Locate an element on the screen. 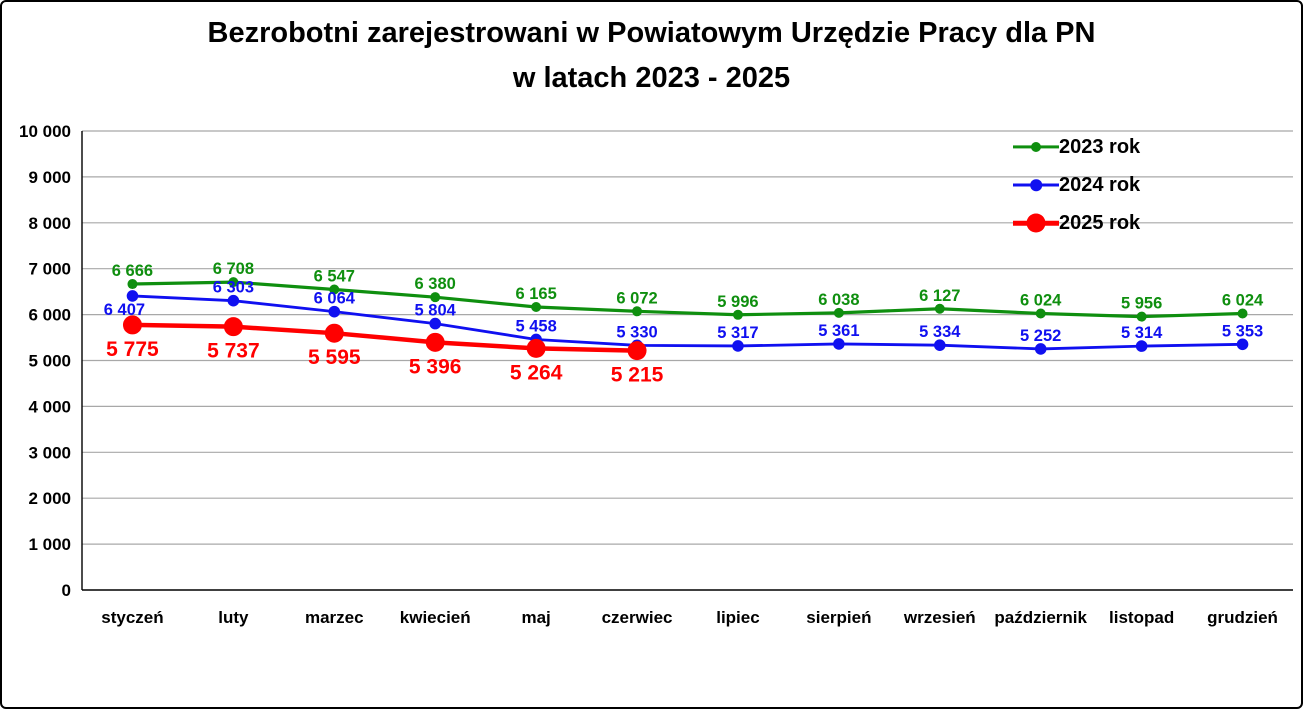  y-tick-label: 9 000 is located at coordinates (49, 177).